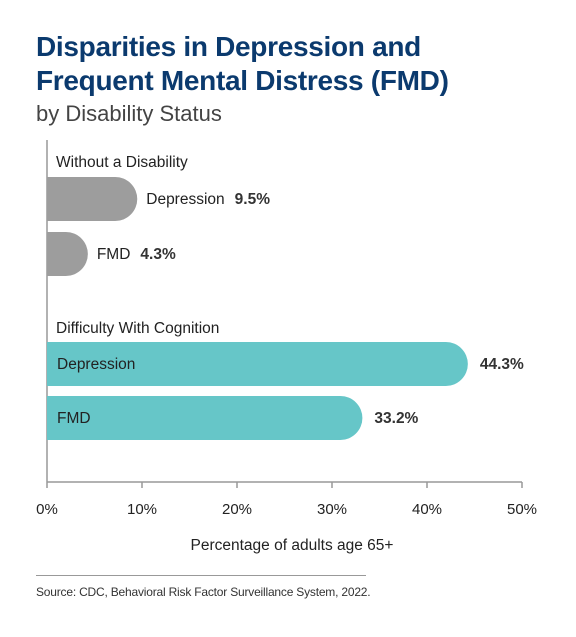  What do you see at coordinates (332, 509) in the screenshot?
I see `x-tick-label: 30%` at bounding box center [332, 509].